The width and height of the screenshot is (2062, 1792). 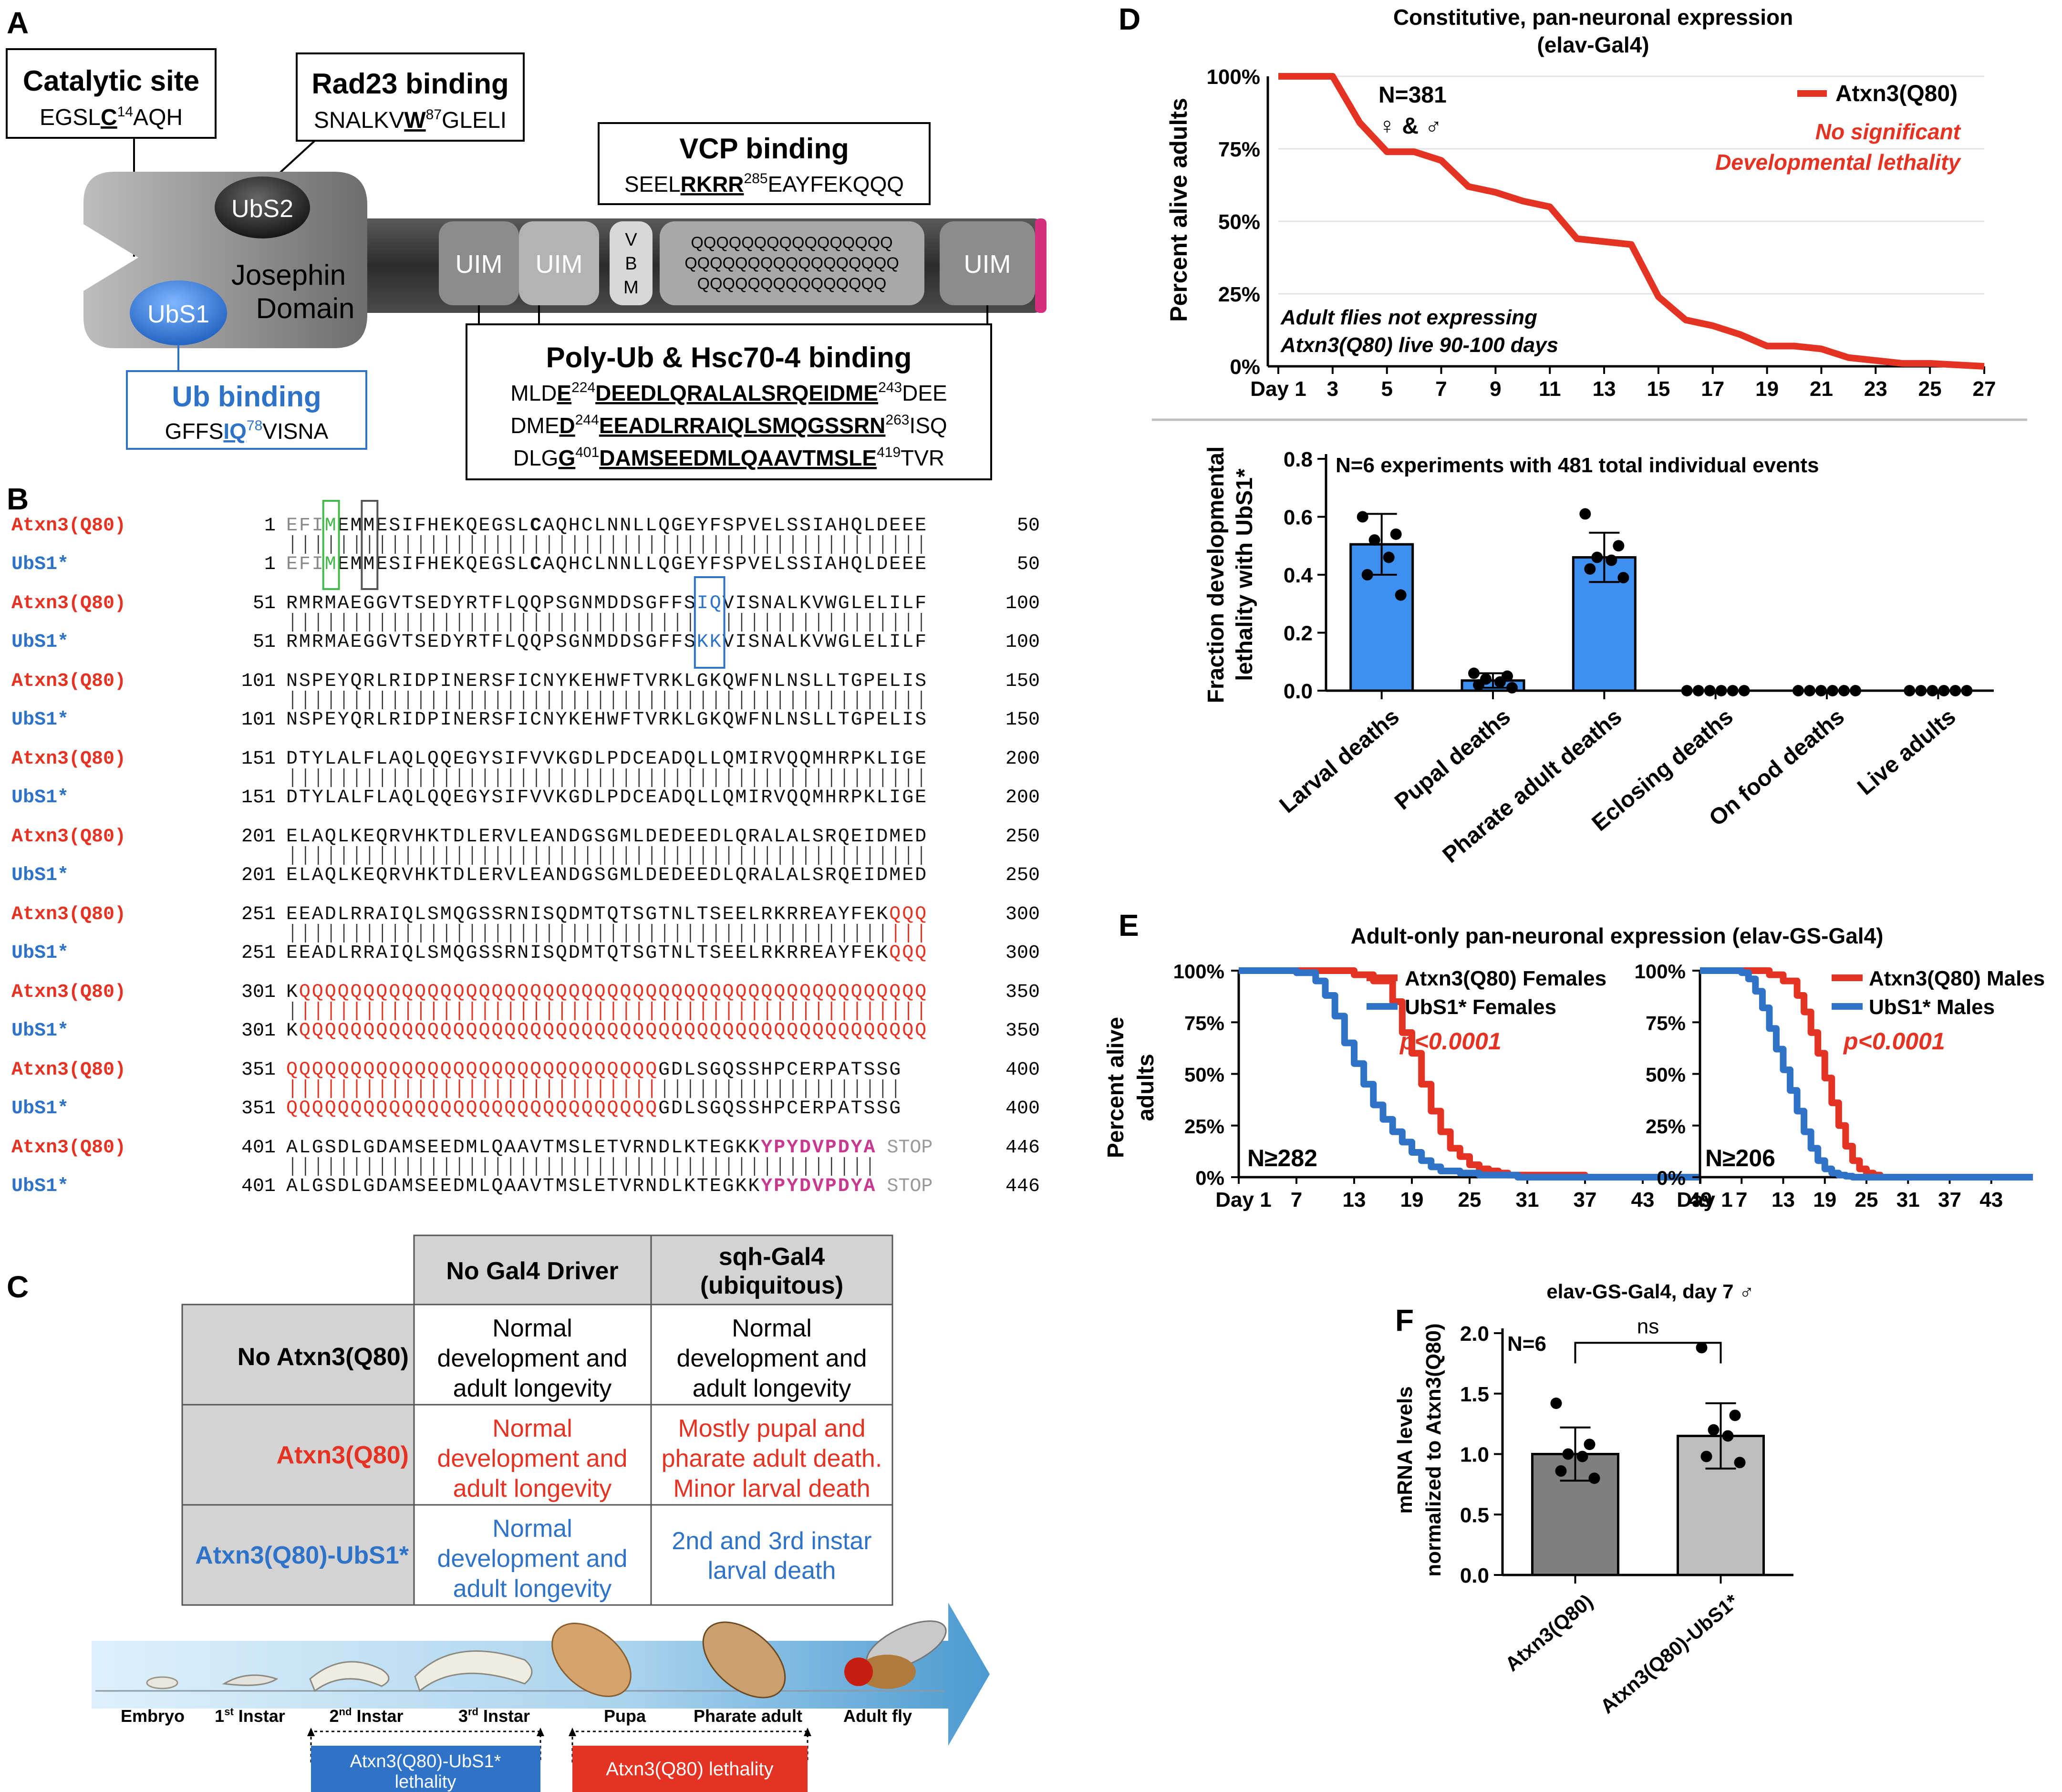 What do you see at coordinates (532, 1589) in the screenshot?
I see `cell-2-1-l3: adult longevity` at bounding box center [532, 1589].